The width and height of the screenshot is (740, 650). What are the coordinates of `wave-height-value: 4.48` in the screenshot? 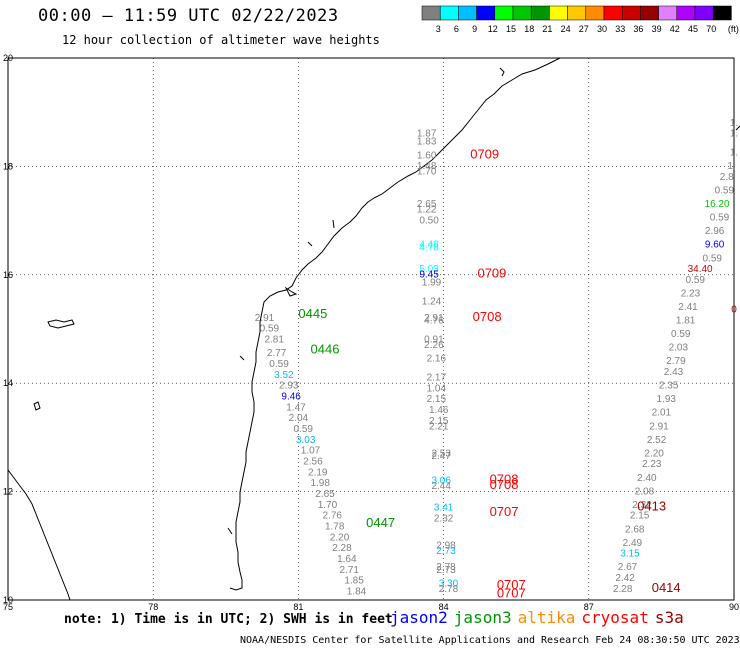 It's located at (429, 245).